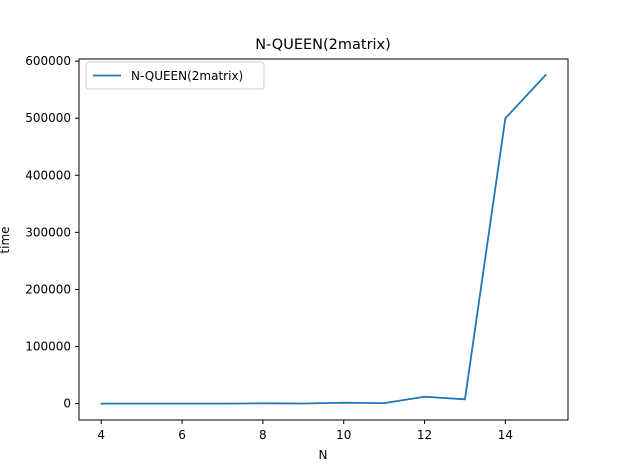 Image resolution: width=631 pixels, height=470 pixels. Describe the element at coordinates (424, 435) in the screenshot. I see `x-tick-label: 12` at that location.